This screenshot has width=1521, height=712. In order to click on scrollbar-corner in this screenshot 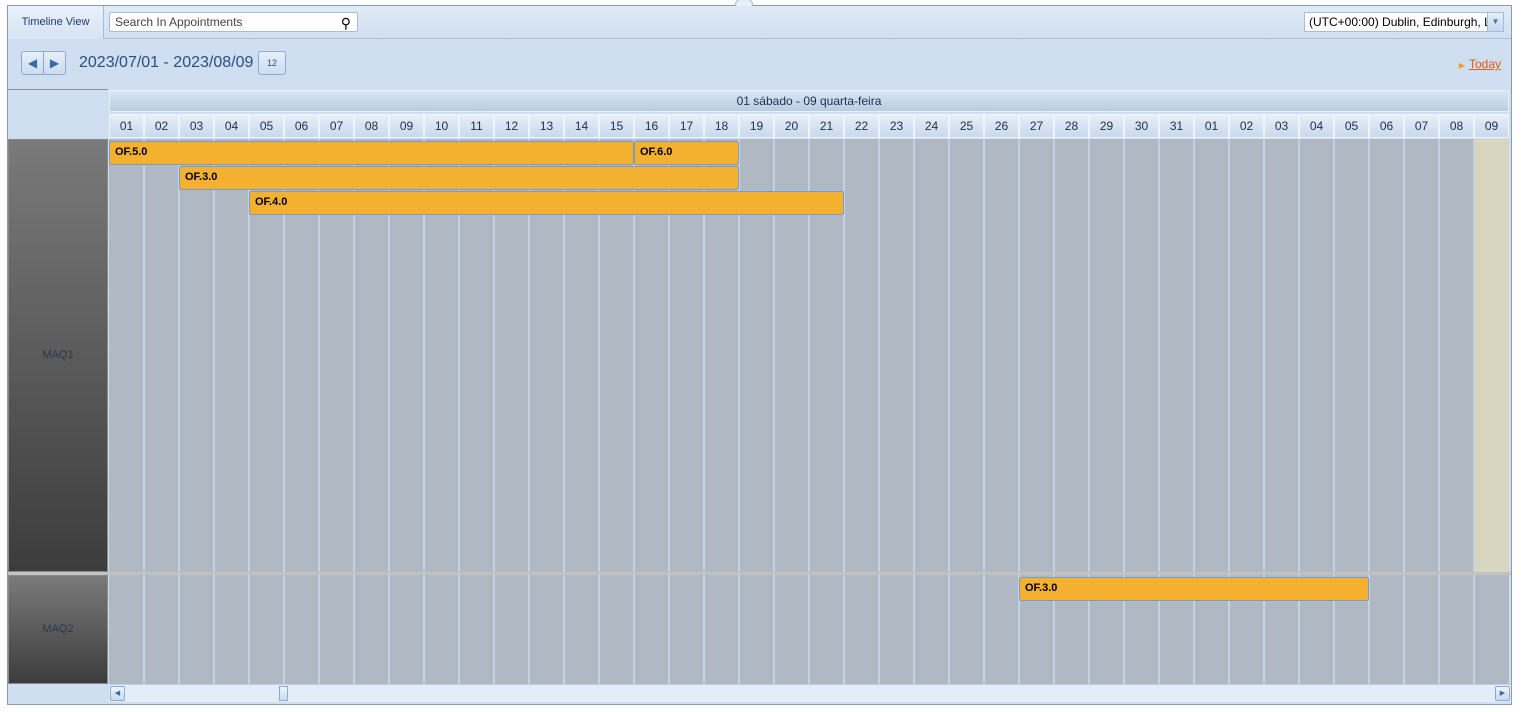, I will do `click(58, 693)`.